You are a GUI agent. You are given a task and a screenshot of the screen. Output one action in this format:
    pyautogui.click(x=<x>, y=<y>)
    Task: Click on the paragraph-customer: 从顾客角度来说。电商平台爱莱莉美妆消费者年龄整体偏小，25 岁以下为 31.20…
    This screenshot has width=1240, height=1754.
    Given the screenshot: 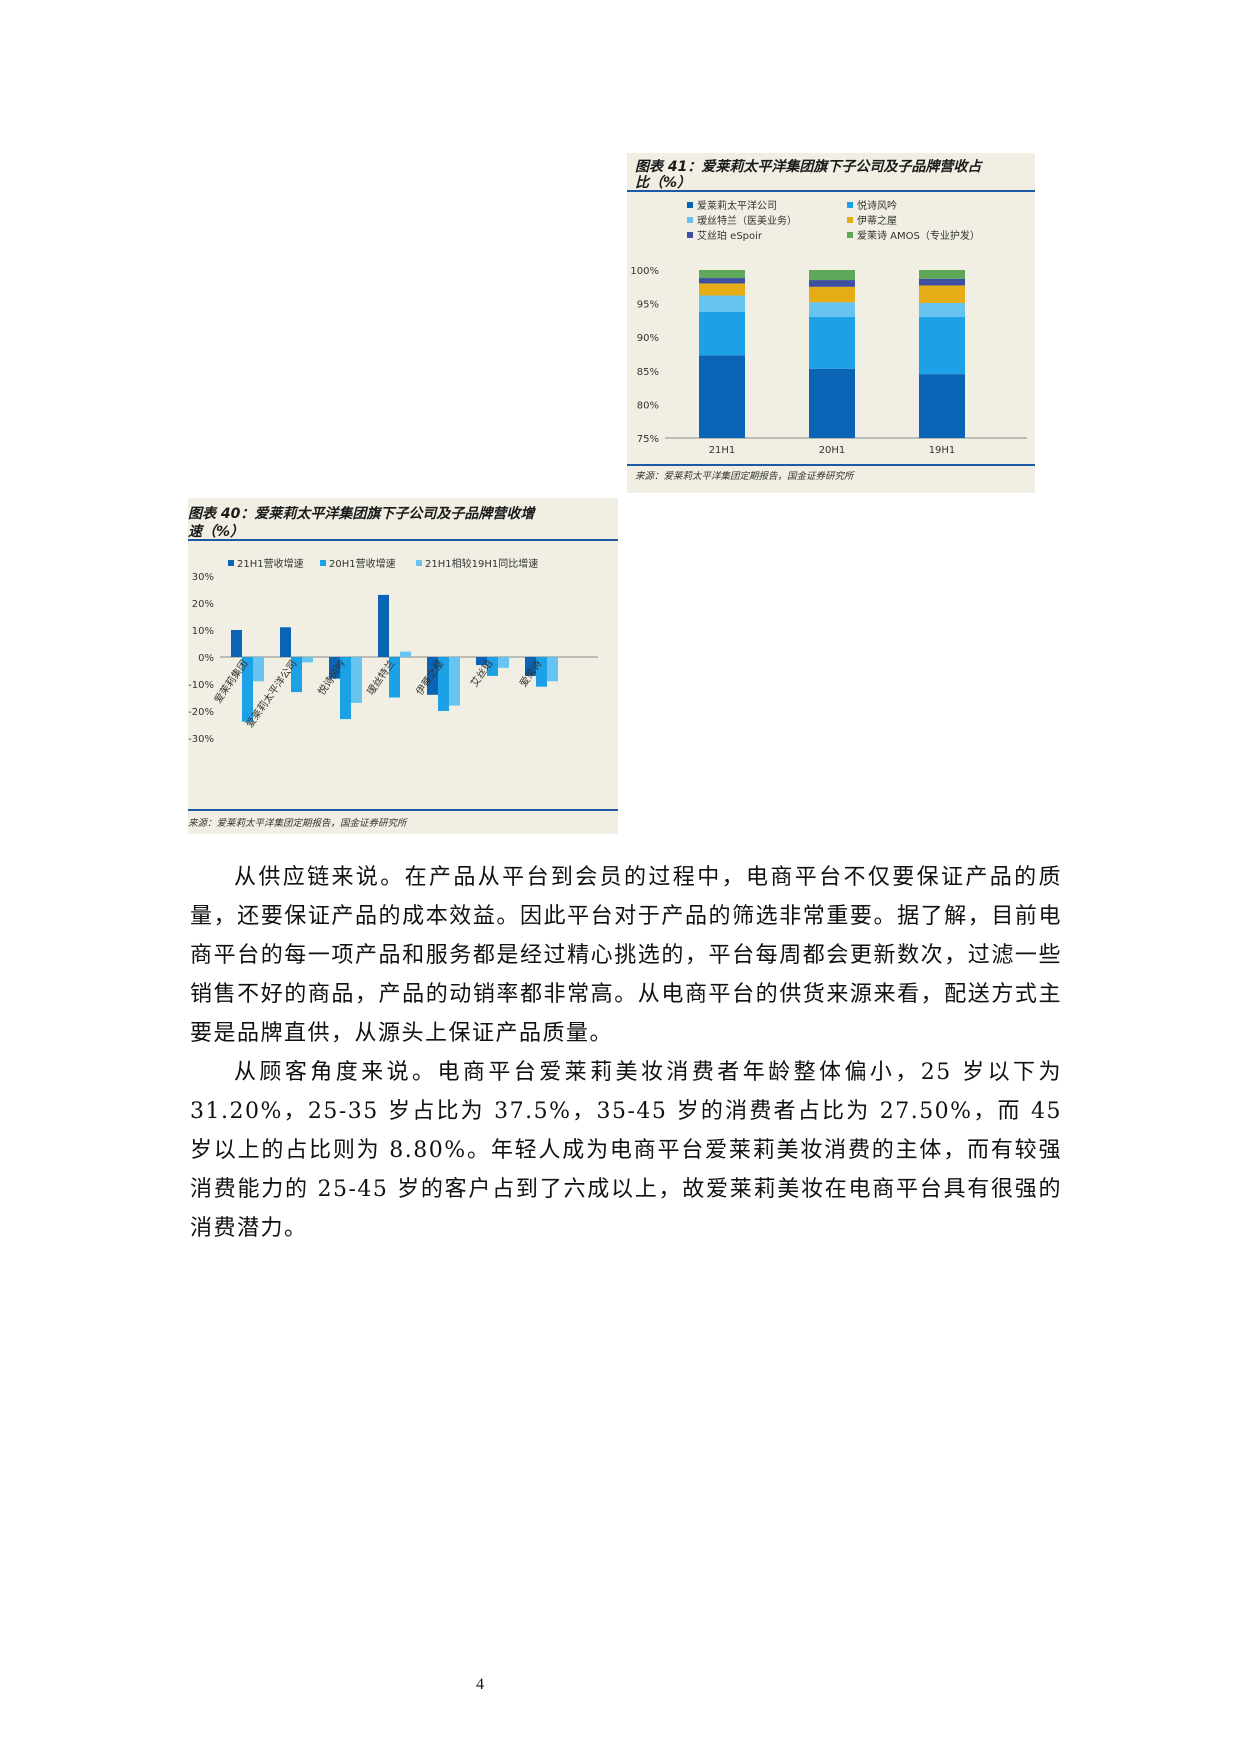 What is the action you would take?
    pyautogui.click(x=626, y=1150)
    